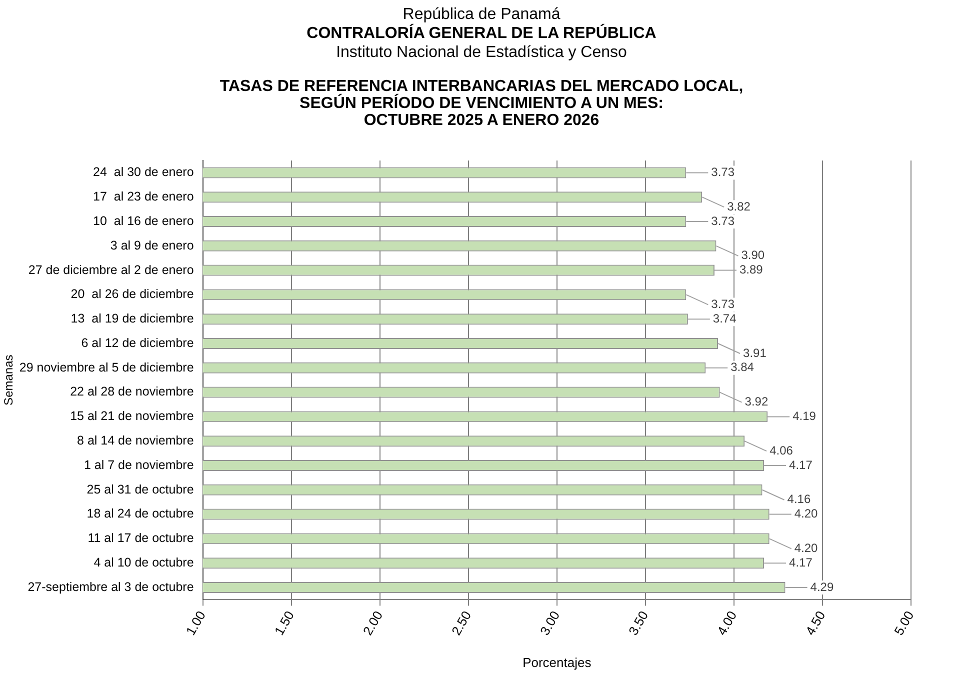  What do you see at coordinates (132, 294) in the screenshot?
I see `y-tick-label: 20 al 26 de diciembre` at bounding box center [132, 294].